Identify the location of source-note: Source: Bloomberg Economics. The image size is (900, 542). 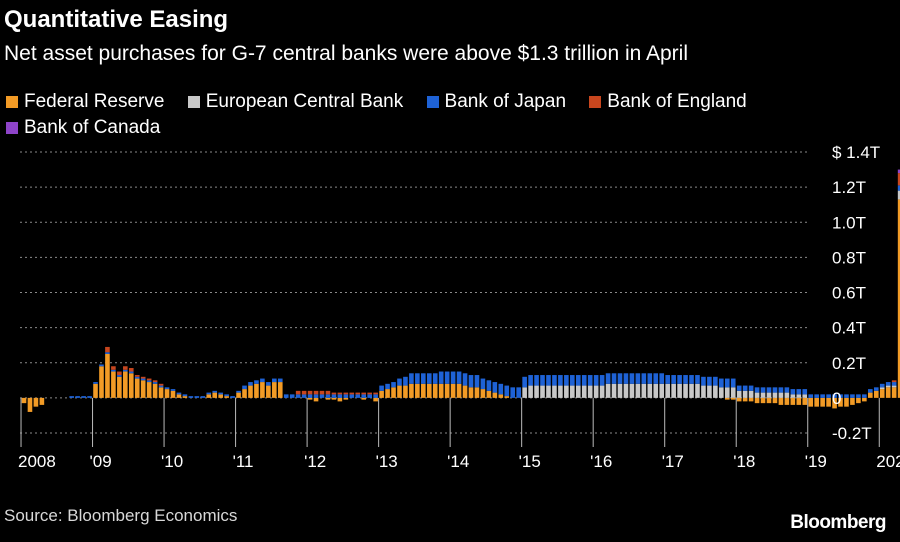
(121, 515).